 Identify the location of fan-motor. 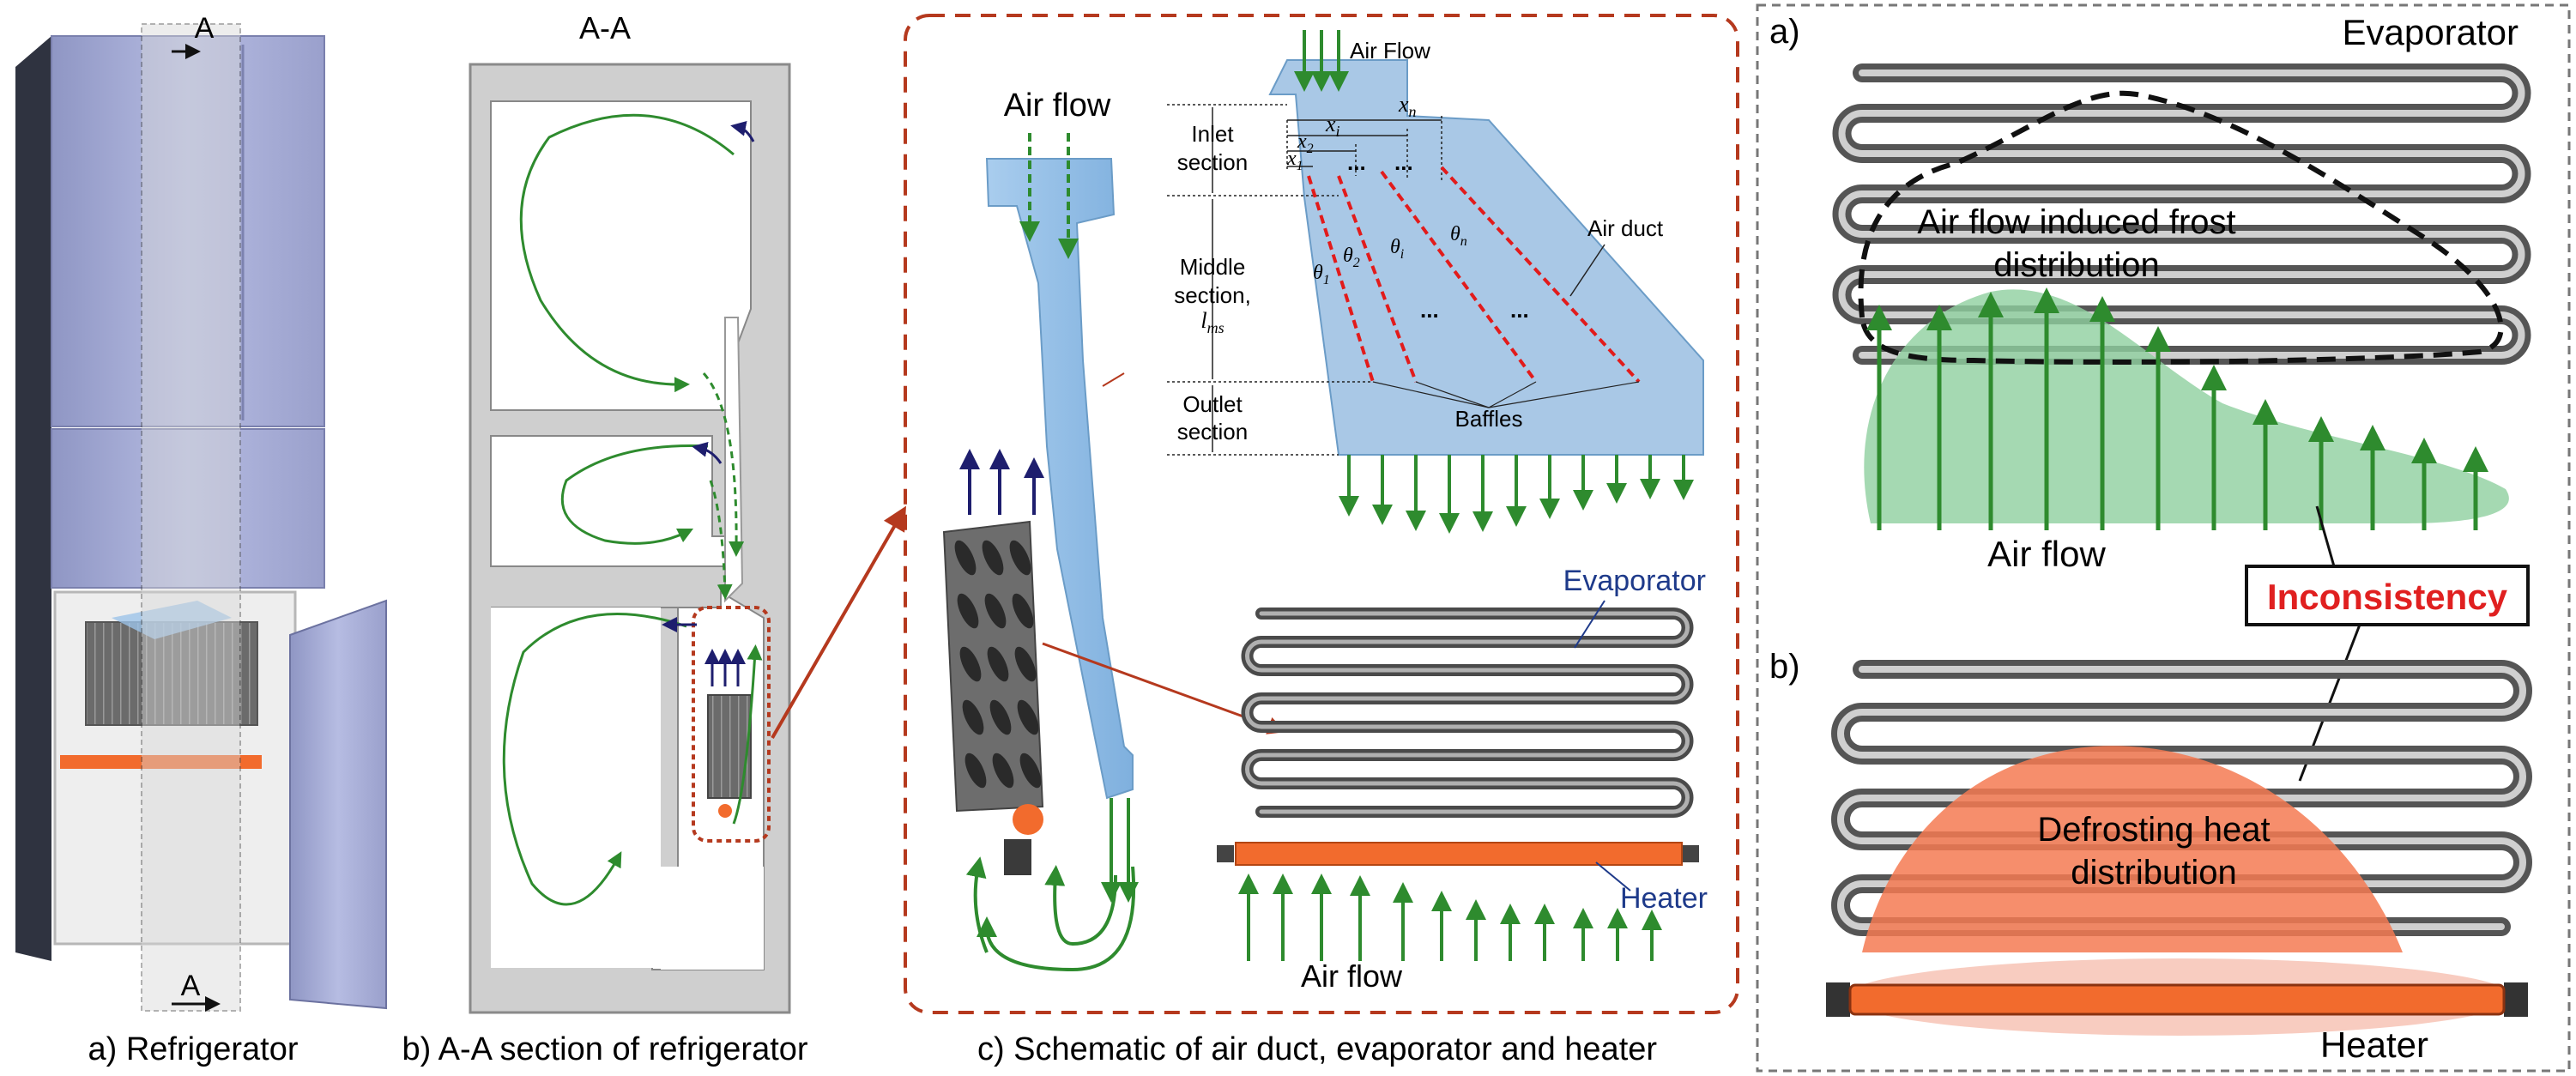
(1028, 819).